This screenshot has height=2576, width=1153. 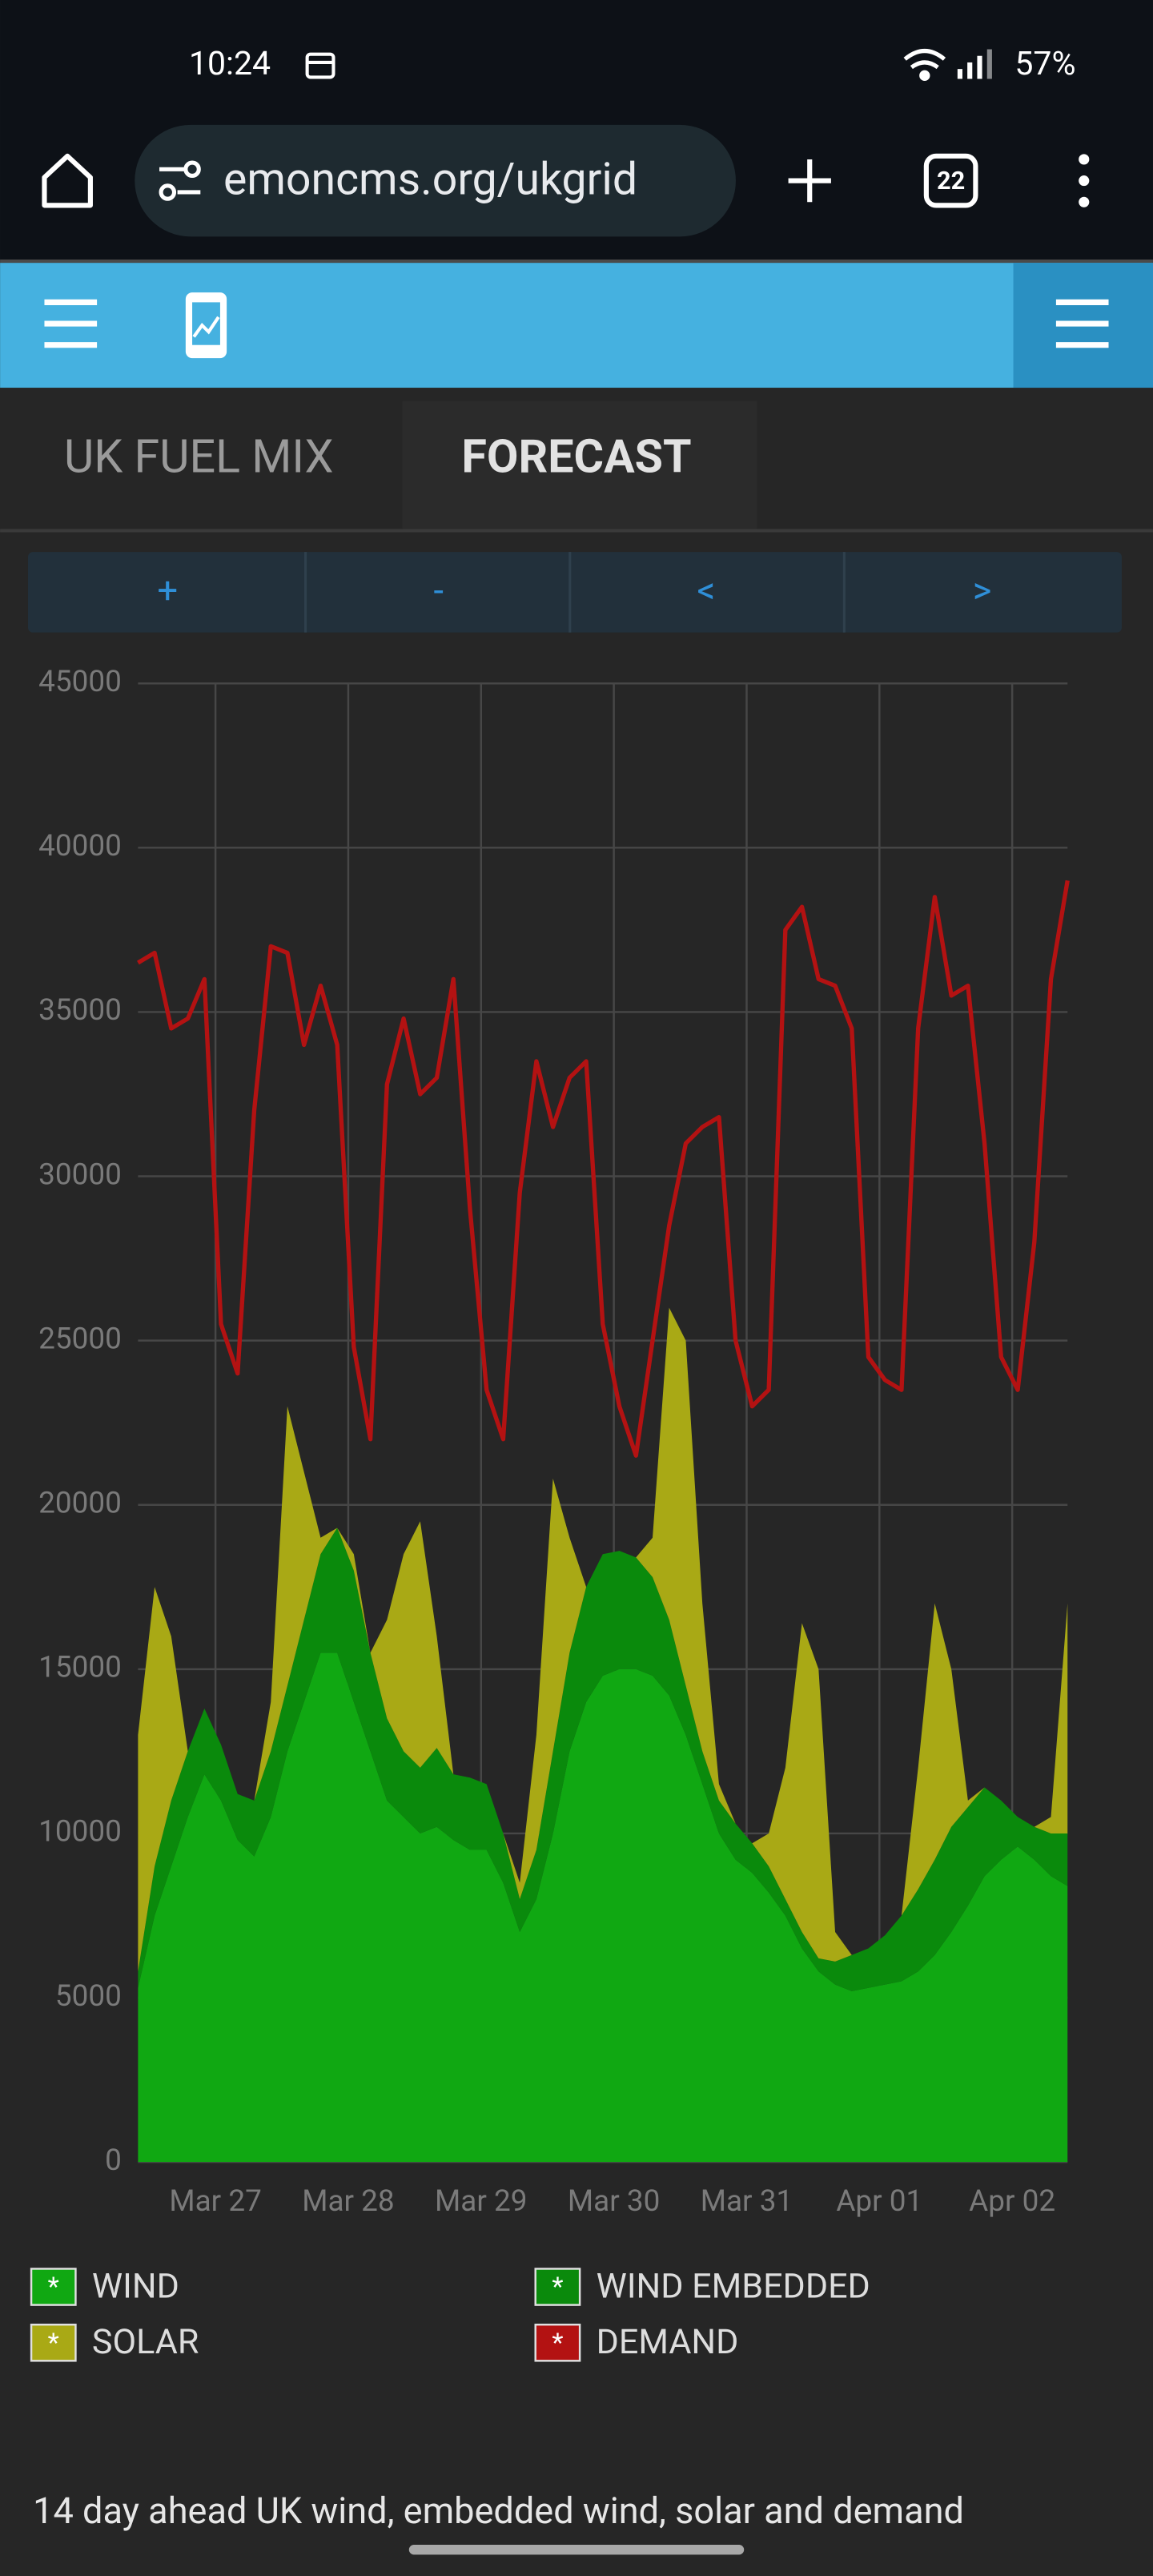 I want to click on area, so click(x=603, y=1759).